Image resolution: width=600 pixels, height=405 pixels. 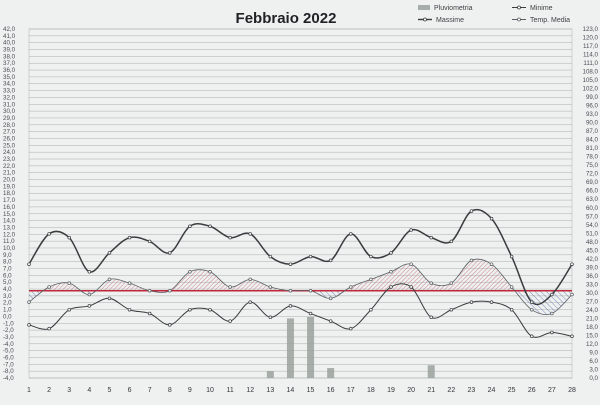 What do you see at coordinates (270, 390) in the screenshot?
I see `x-tick-label: 13` at bounding box center [270, 390].